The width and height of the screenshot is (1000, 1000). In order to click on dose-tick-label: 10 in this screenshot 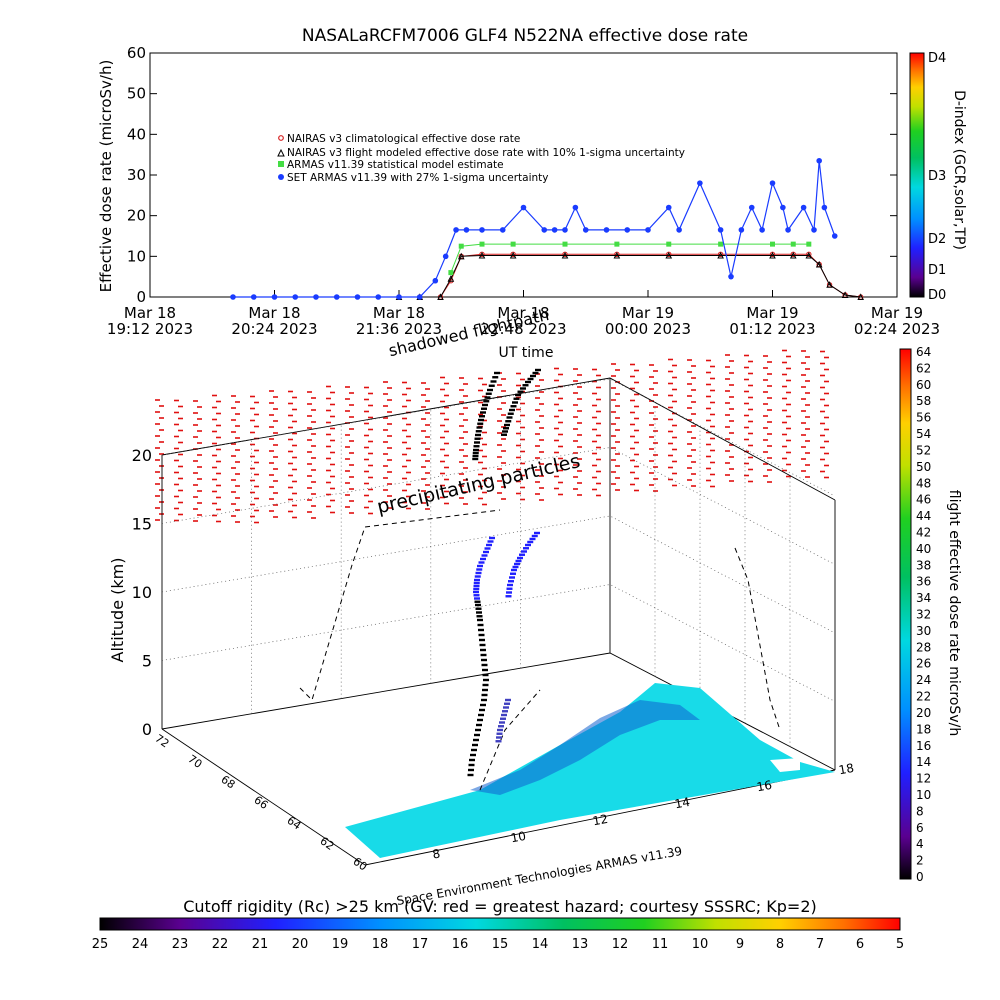, I will do `click(923, 795)`.